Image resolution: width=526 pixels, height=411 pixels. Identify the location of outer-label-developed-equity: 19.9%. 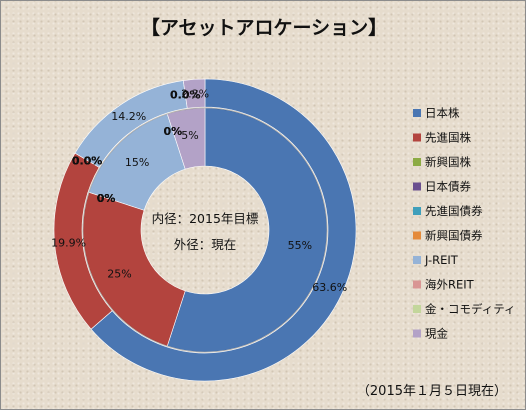
(68, 242).